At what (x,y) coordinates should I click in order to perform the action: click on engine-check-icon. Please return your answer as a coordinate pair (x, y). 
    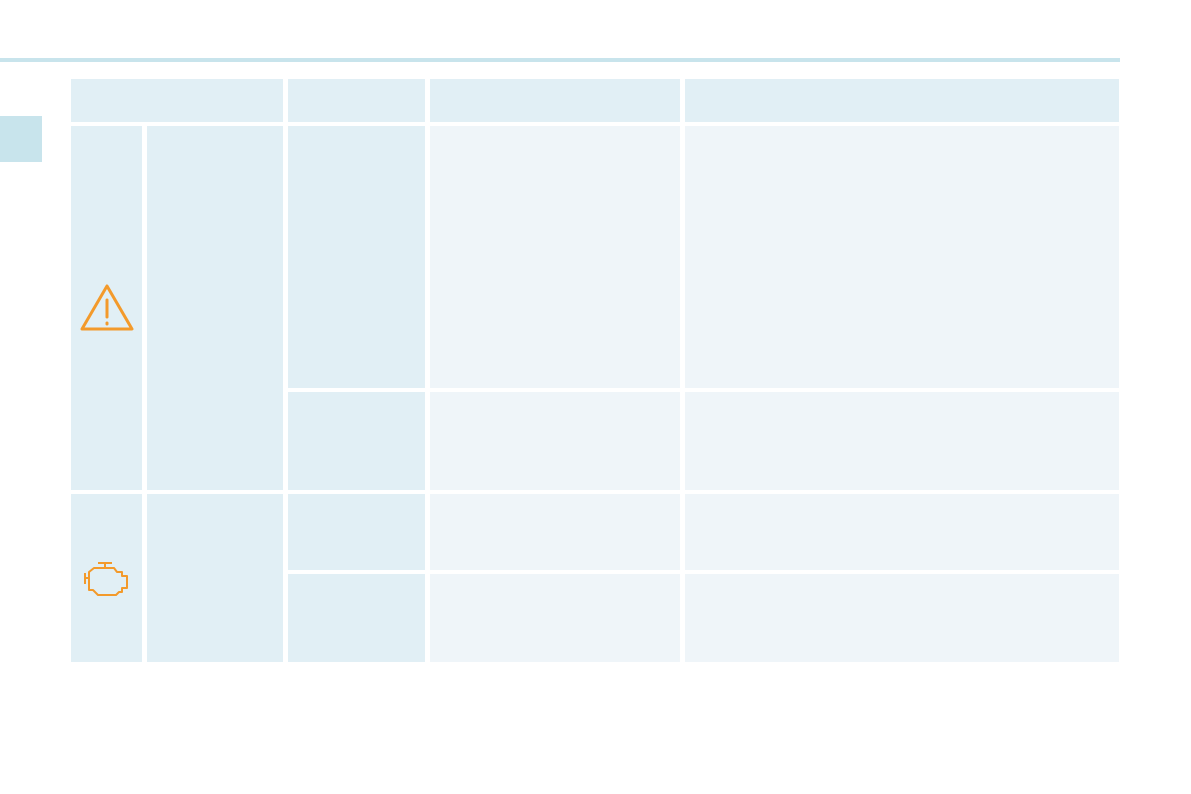
    Looking at the image, I should click on (105, 579).